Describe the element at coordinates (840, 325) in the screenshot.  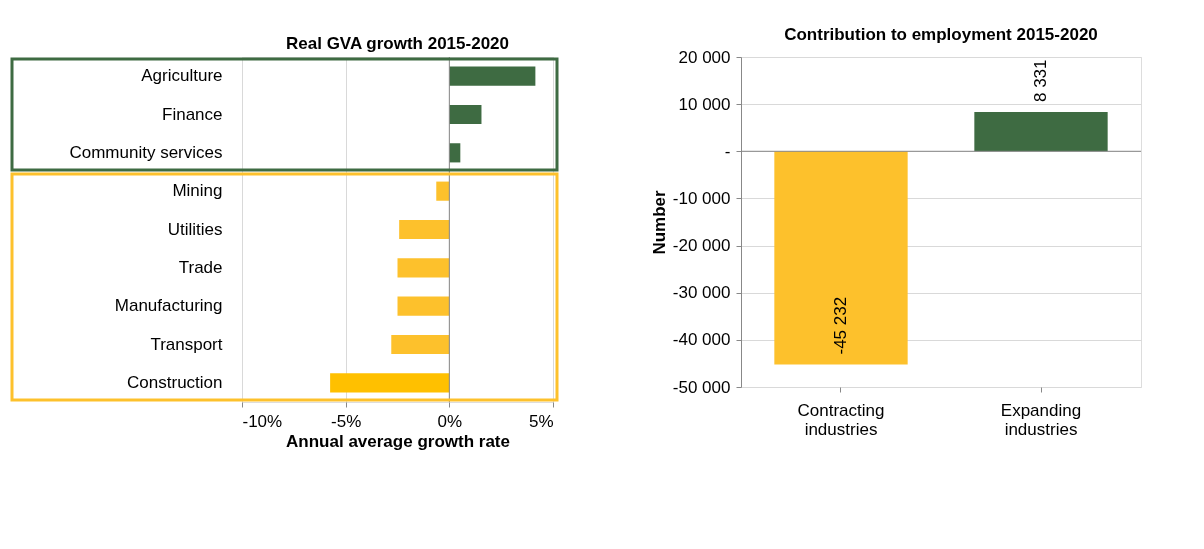
I see `data-label: -45 232` at that location.